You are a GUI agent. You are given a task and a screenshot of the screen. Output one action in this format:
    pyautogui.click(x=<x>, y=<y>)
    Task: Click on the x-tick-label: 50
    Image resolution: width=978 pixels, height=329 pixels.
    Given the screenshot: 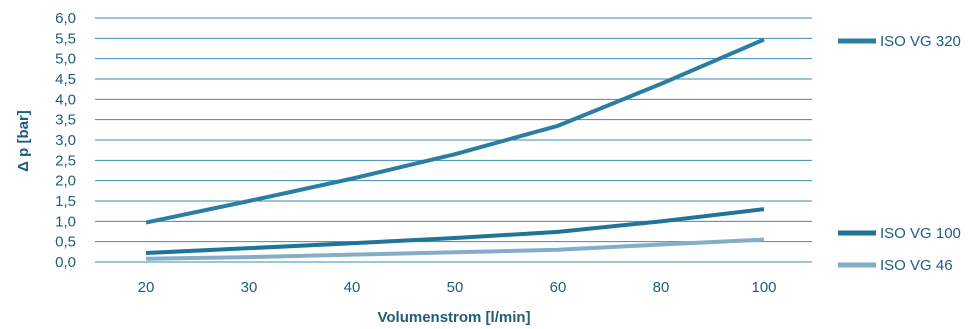 What is the action you would take?
    pyautogui.click(x=455, y=287)
    